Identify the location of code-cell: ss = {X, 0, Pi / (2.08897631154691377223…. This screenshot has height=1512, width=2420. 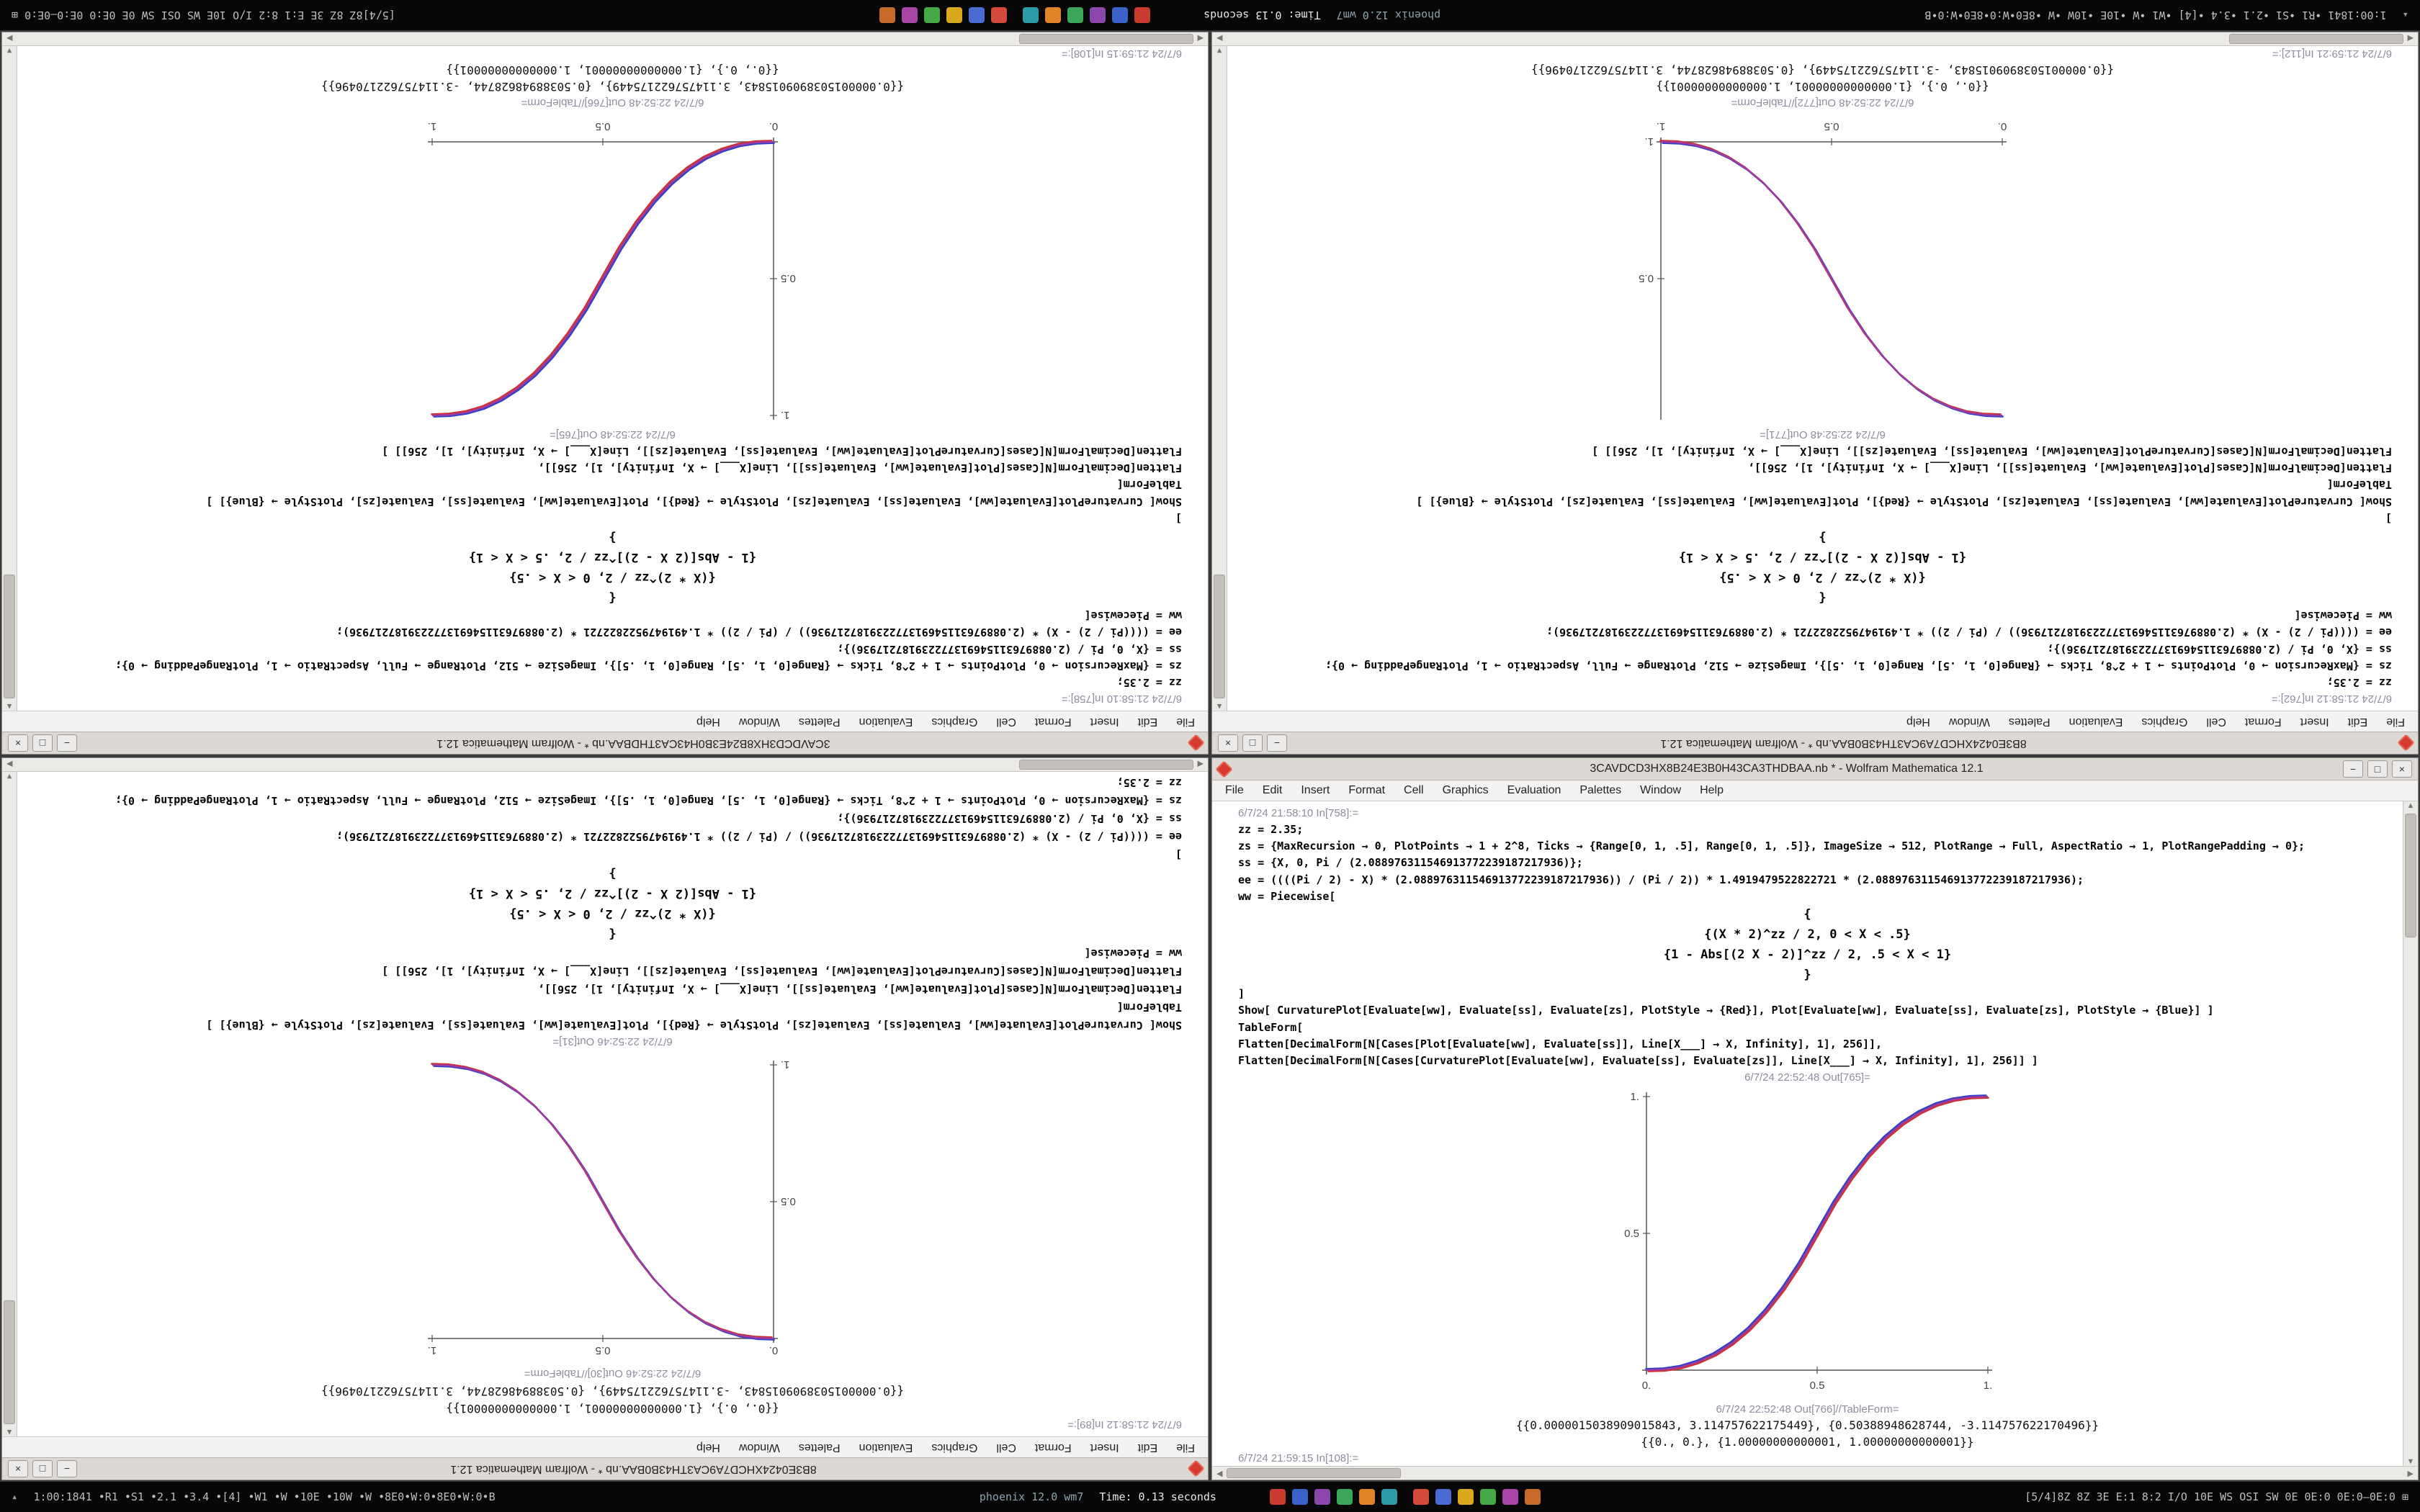
(1410, 863).